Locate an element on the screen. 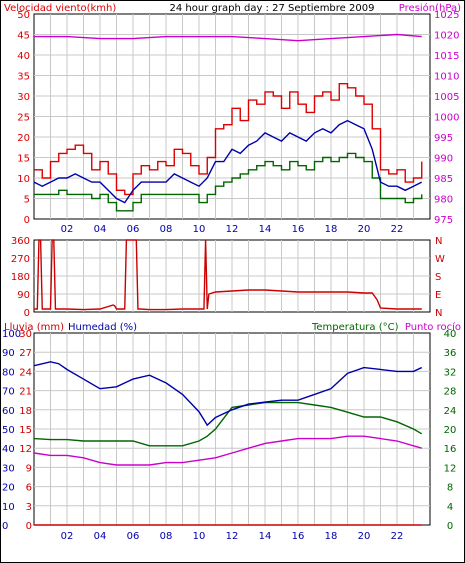  rain-title: Lluvia (mm) is located at coordinates (34, 327).